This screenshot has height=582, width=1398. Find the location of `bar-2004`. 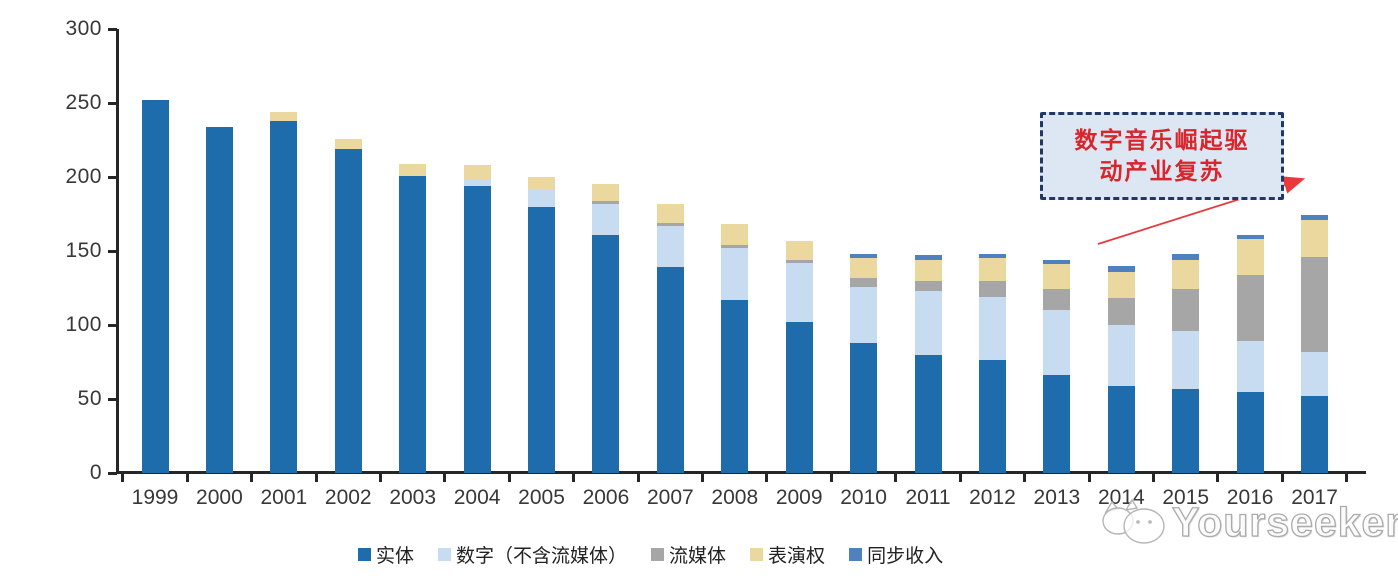

bar-2004 is located at coordinates (477, 319).